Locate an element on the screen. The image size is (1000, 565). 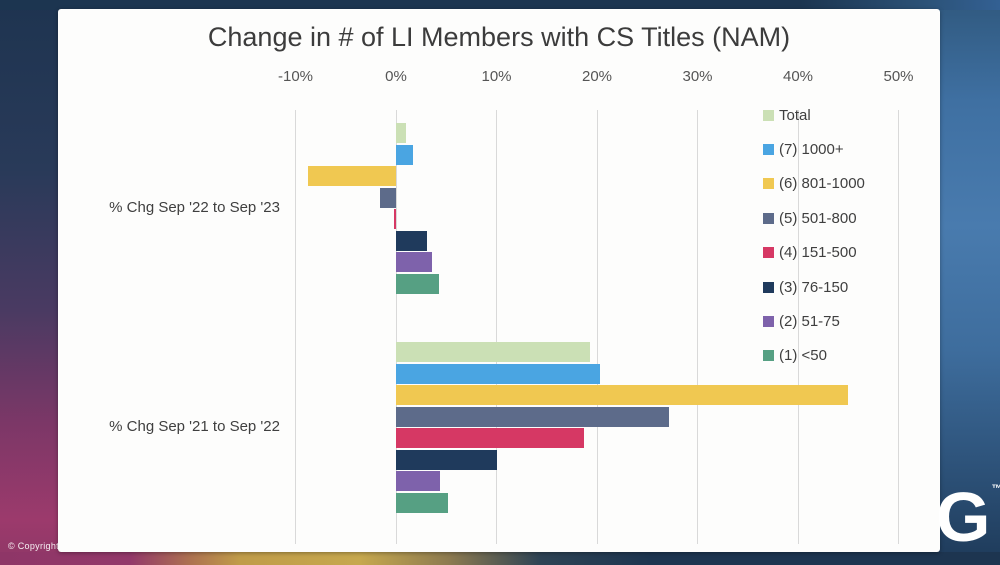
legend-item: (1) <50 is located at coordinates (795, 356).